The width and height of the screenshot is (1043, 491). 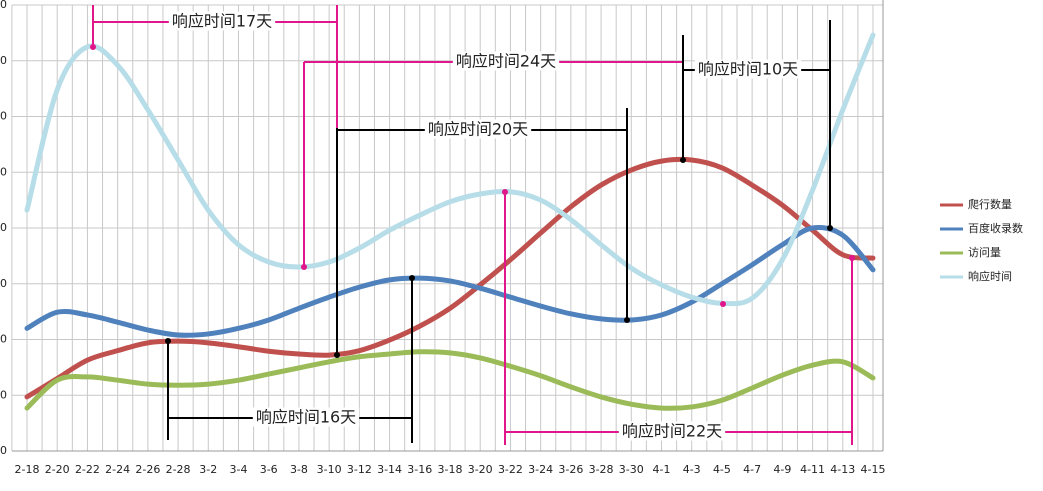 I want to click on x-tick-label: 4-1, so click(x=662, y=469).